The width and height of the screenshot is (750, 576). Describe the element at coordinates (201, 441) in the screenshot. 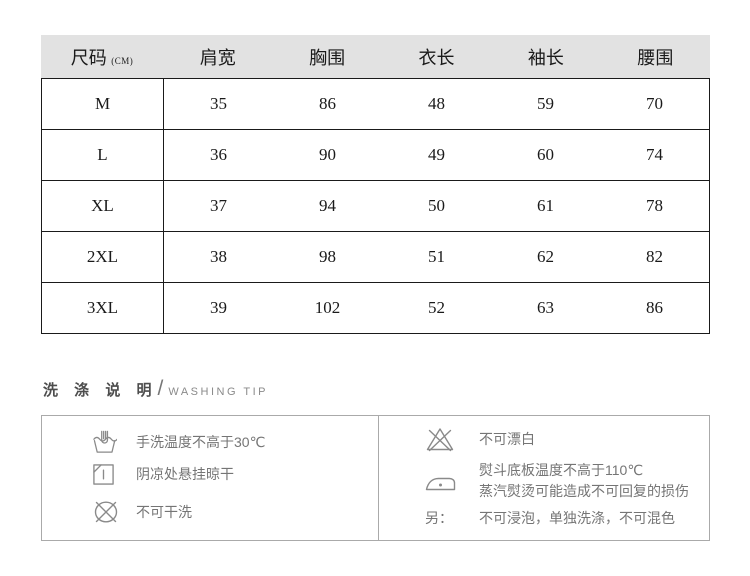

I see `wash-instruction-text: 手洗温度不高于30℃` at that location.